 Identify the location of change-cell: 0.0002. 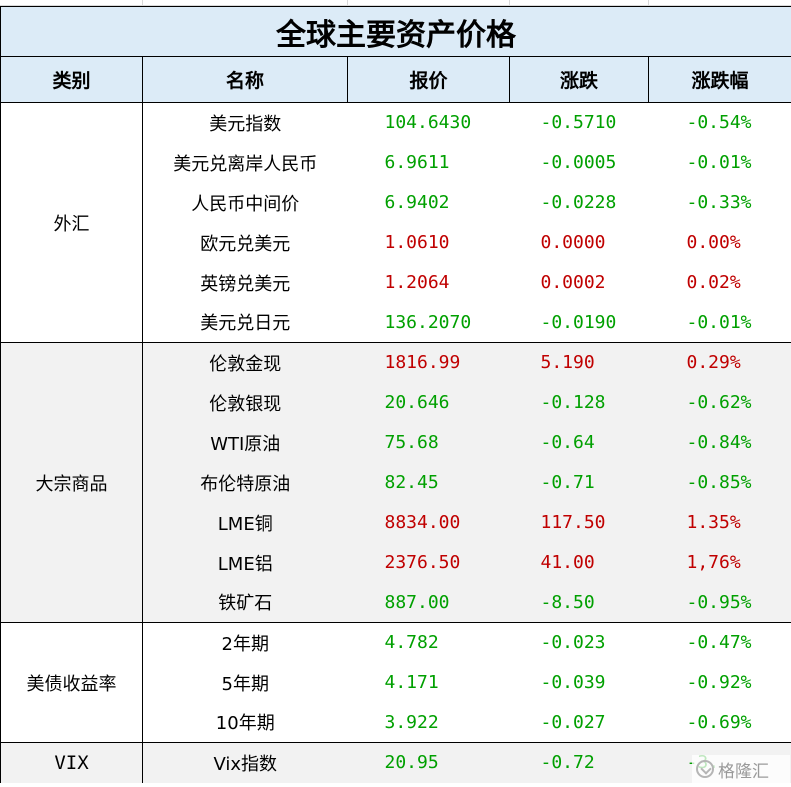
(579, 282).